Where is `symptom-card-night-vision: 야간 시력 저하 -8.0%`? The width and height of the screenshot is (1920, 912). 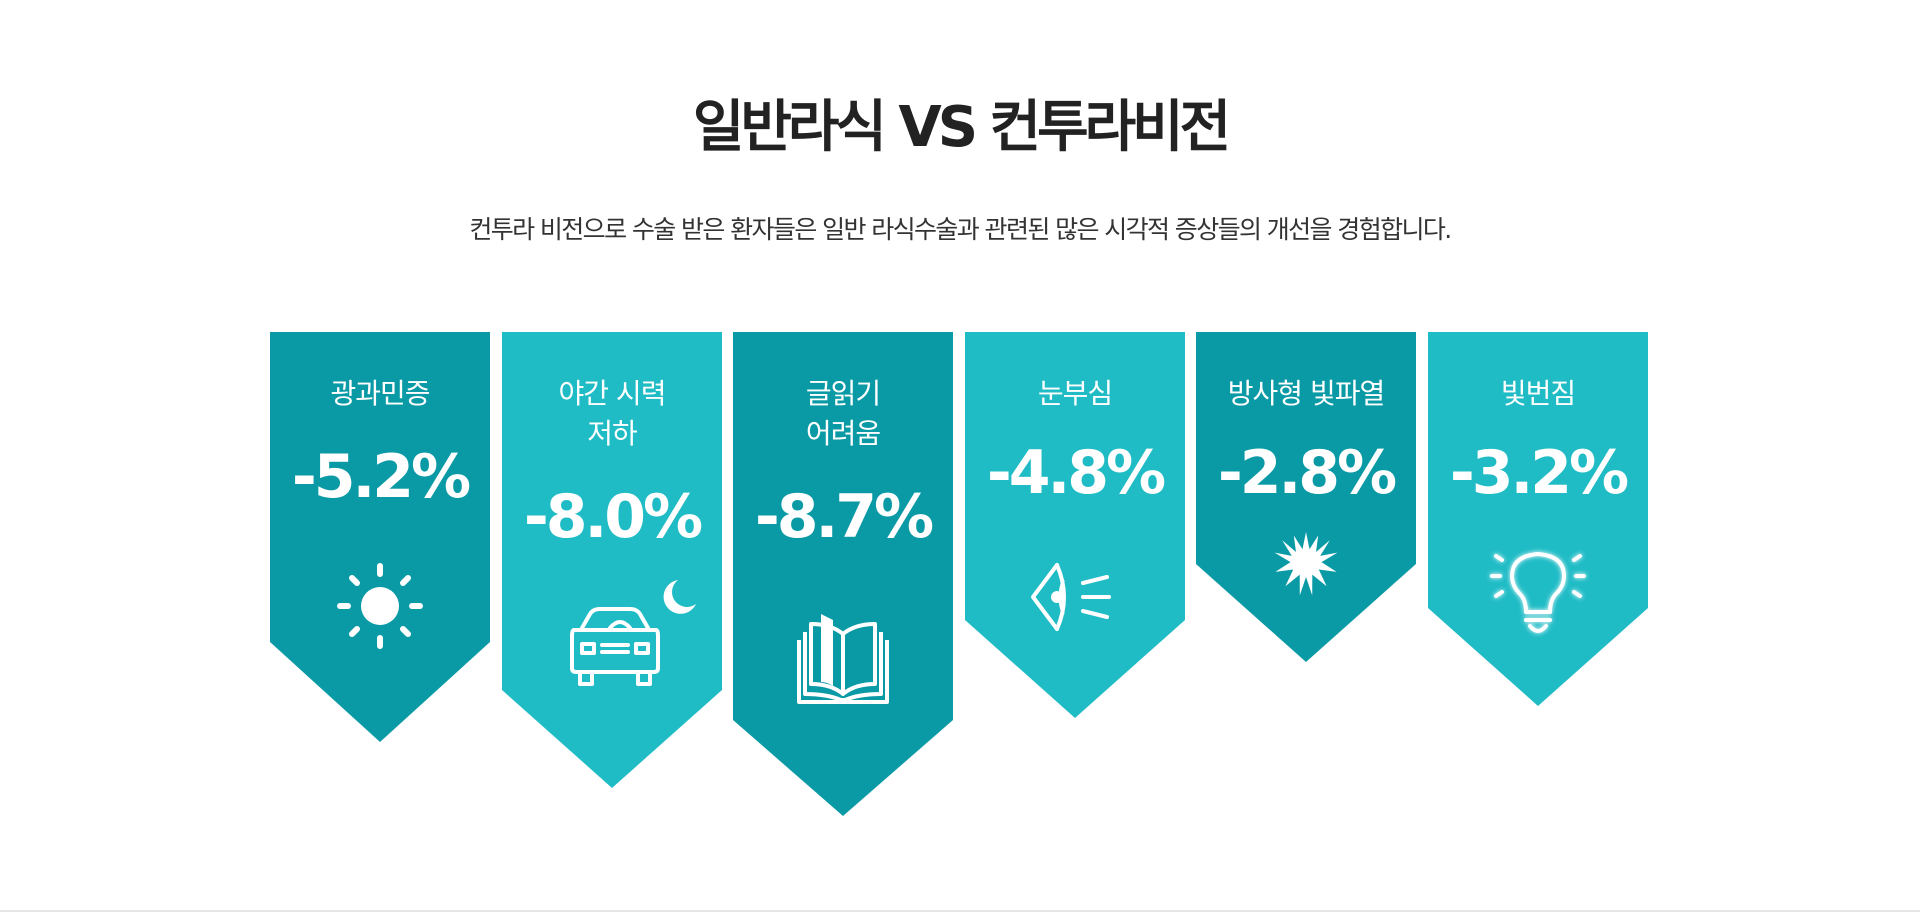
symptom-card-night-vision: 야간 시력 저하 -8.0% is located at coordinates (612, 560).